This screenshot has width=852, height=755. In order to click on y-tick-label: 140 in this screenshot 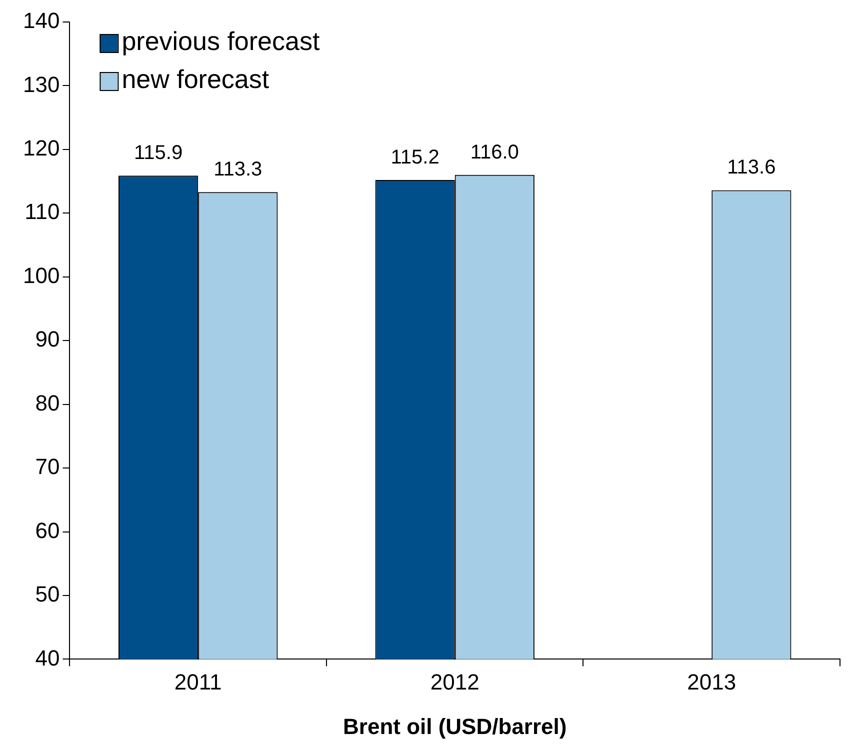, I will do `click(41, 21)`.